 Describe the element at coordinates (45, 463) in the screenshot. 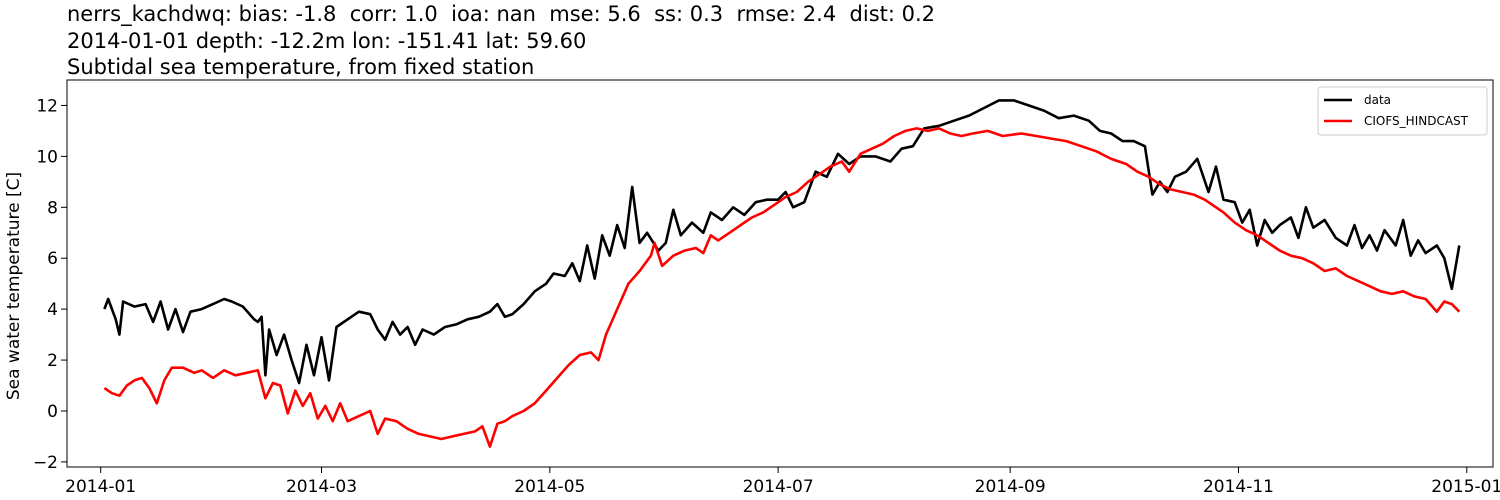

I see `y-tick-label: −2` at that location.